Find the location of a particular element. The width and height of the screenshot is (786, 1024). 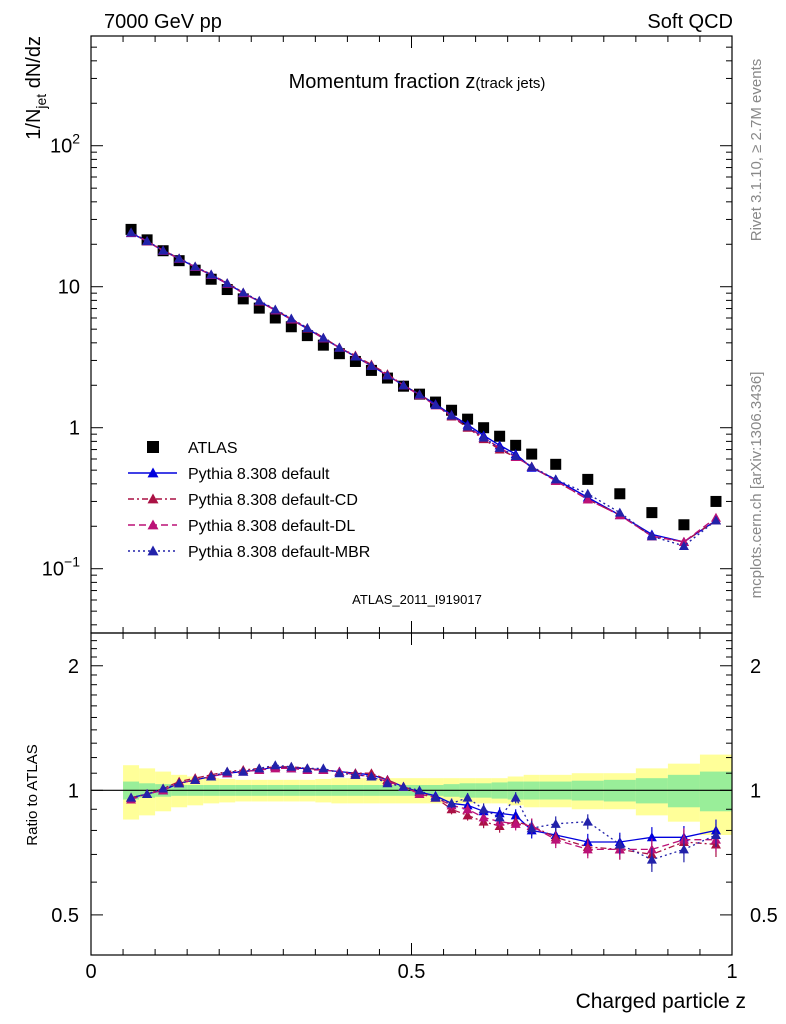

ratio-y-tick-label: 2 is located at coordinates (73, 667).